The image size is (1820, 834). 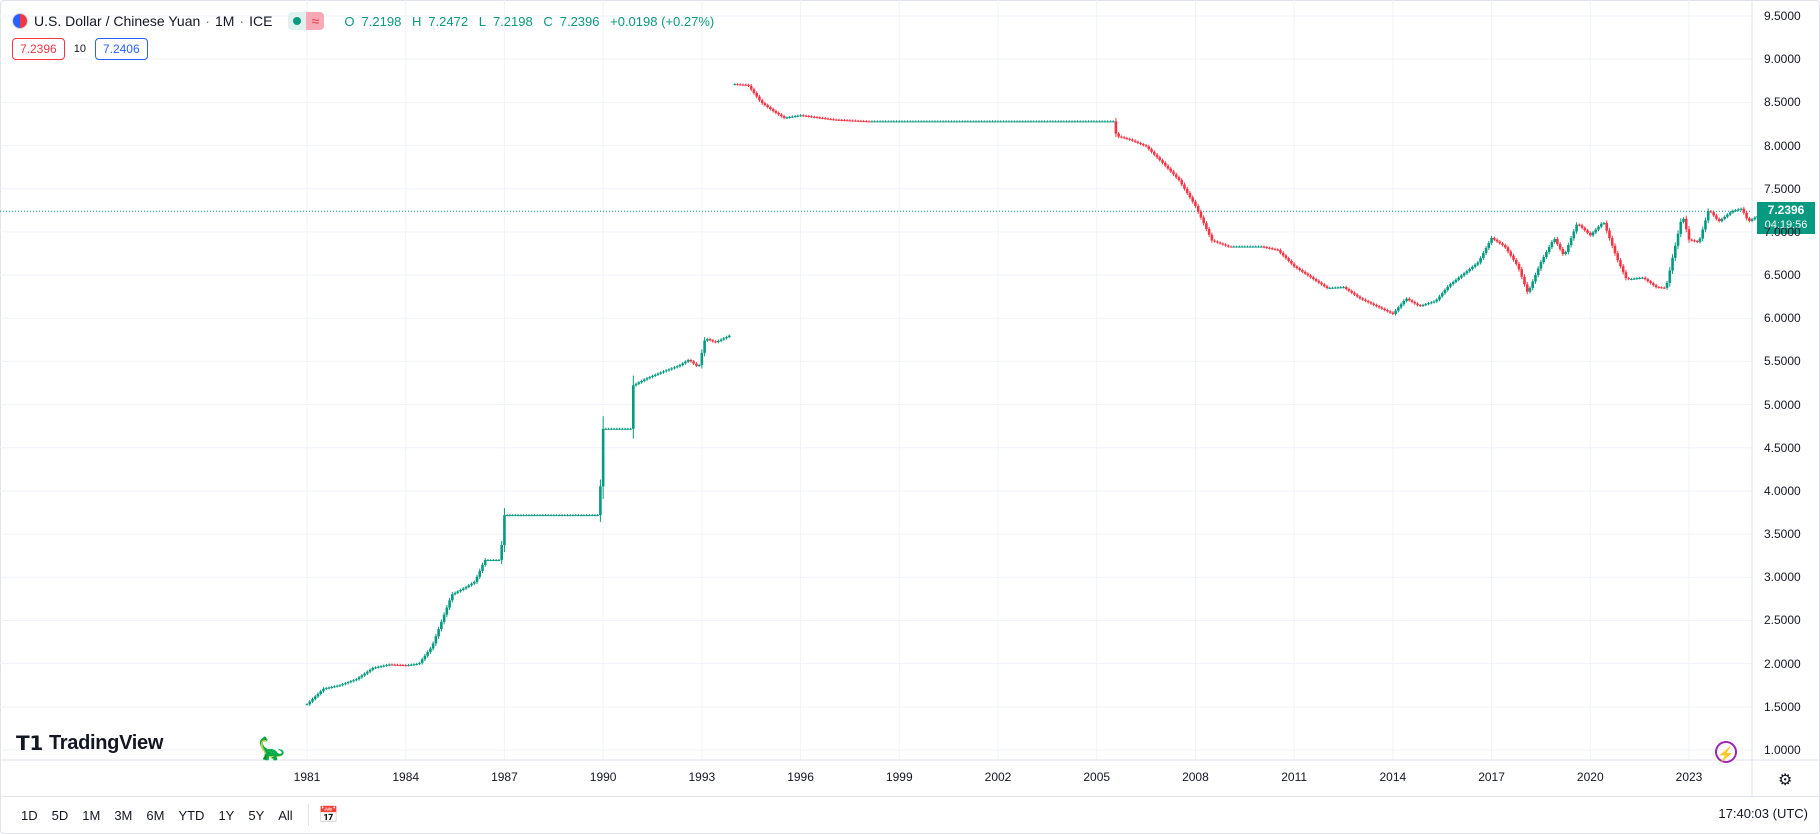 What do you see at coordinates (1763, 813) in the screenshot?
I see `utc-clock: 17:40:03 (UTC)` at bounding box center [1763, 813].